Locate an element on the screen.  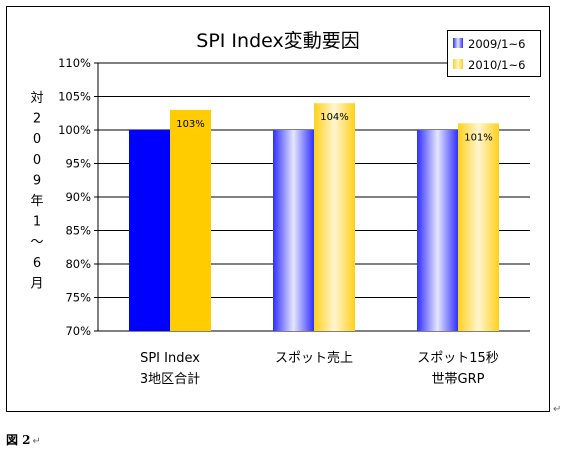
x-category-label: スポット売上 is located at coordinates (314, 358).